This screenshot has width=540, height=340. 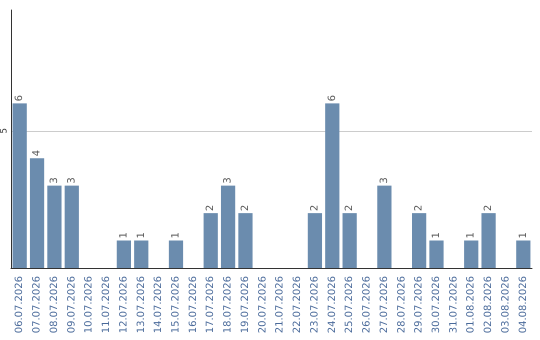 I want to click on x-tick-label: 19.07.2026, so click(x=245, y=305).